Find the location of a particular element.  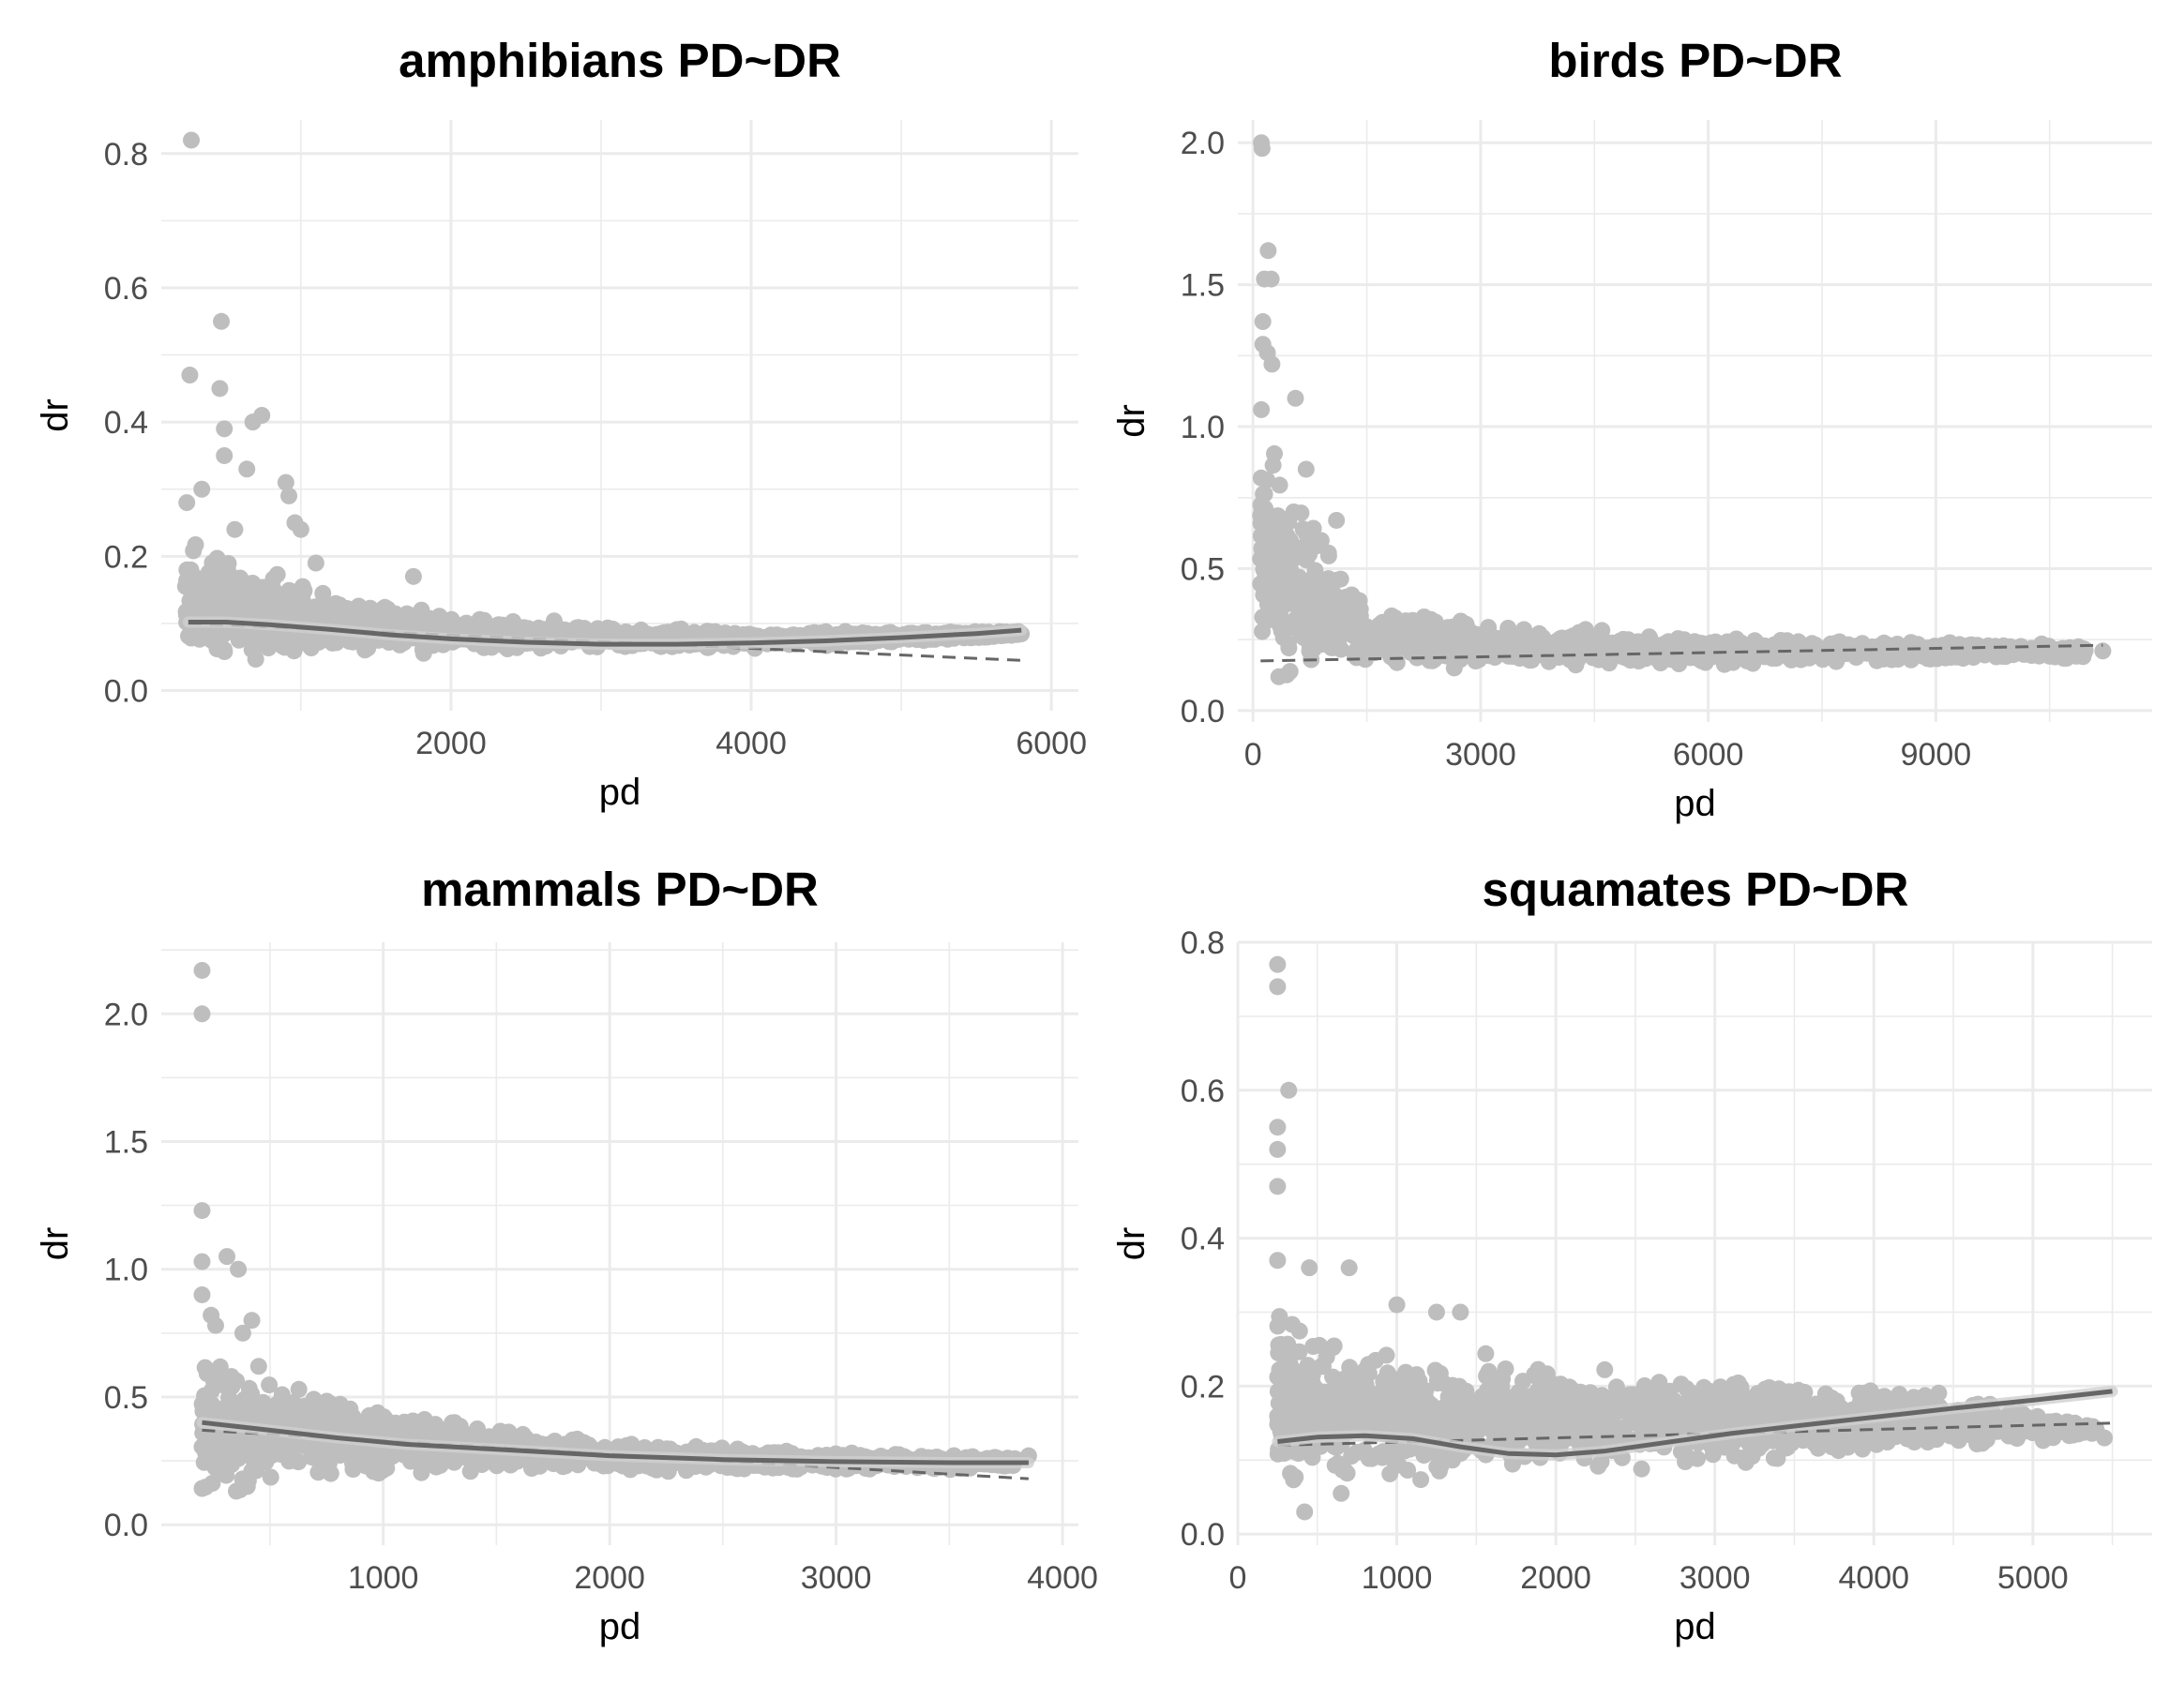

mammals-panel-title: mammals PD~DR is located at coordinates (620, 889).